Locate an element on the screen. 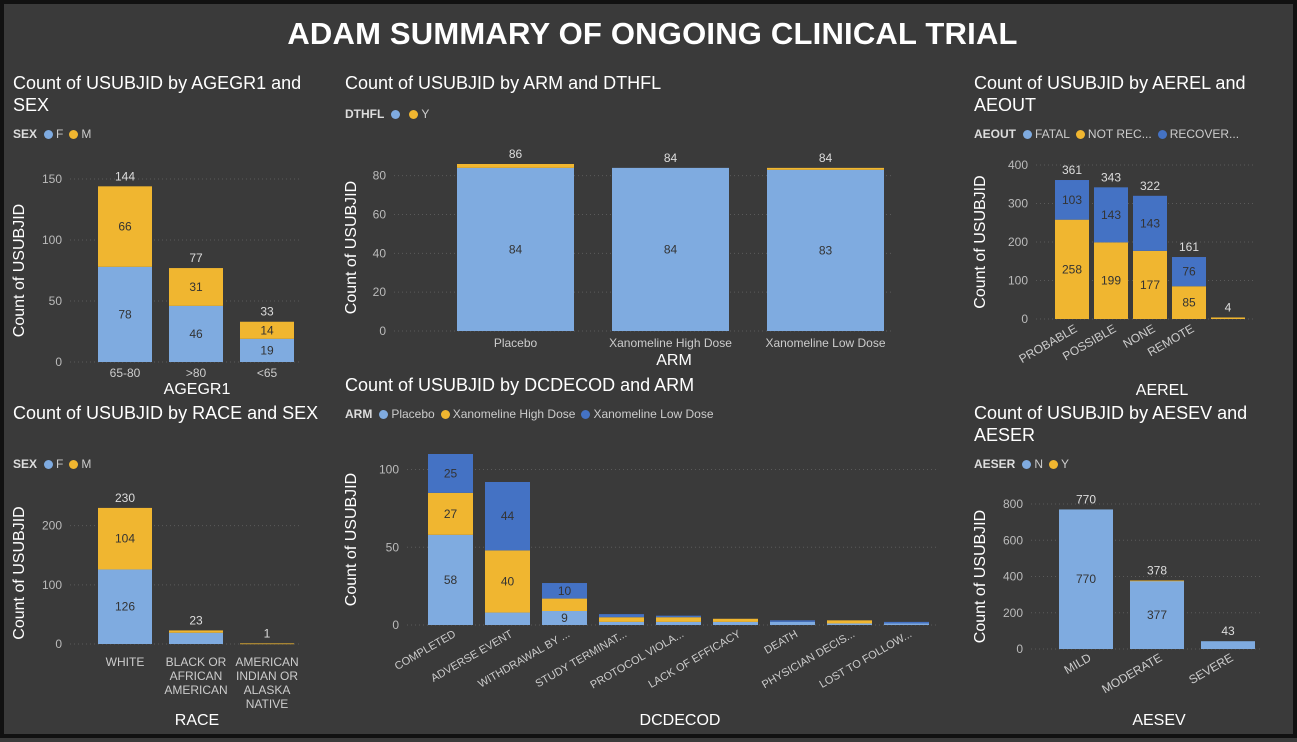 This screenshot has width=1297, height=742. chart-panel-dcdecod: Count of USUBJID by DCDECOD and ARM is located at coordinates (645, 385).